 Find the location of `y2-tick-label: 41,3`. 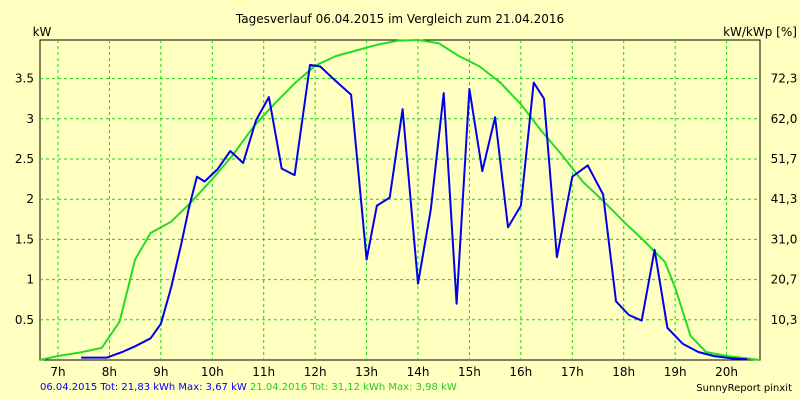

y2-tick-label: 41,3 is located at coordinates (784, 199).